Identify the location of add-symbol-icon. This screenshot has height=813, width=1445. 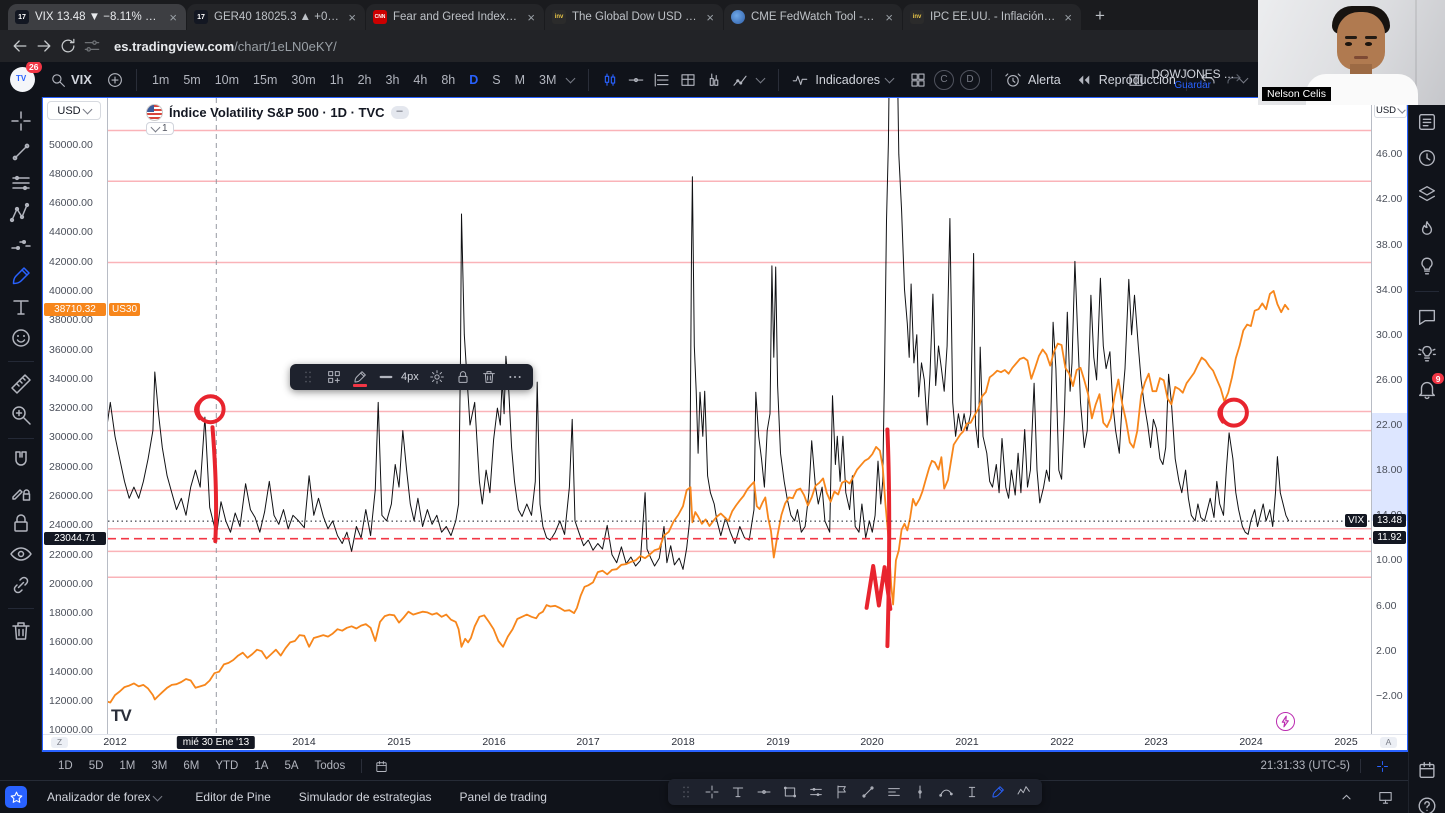
(115, 80).